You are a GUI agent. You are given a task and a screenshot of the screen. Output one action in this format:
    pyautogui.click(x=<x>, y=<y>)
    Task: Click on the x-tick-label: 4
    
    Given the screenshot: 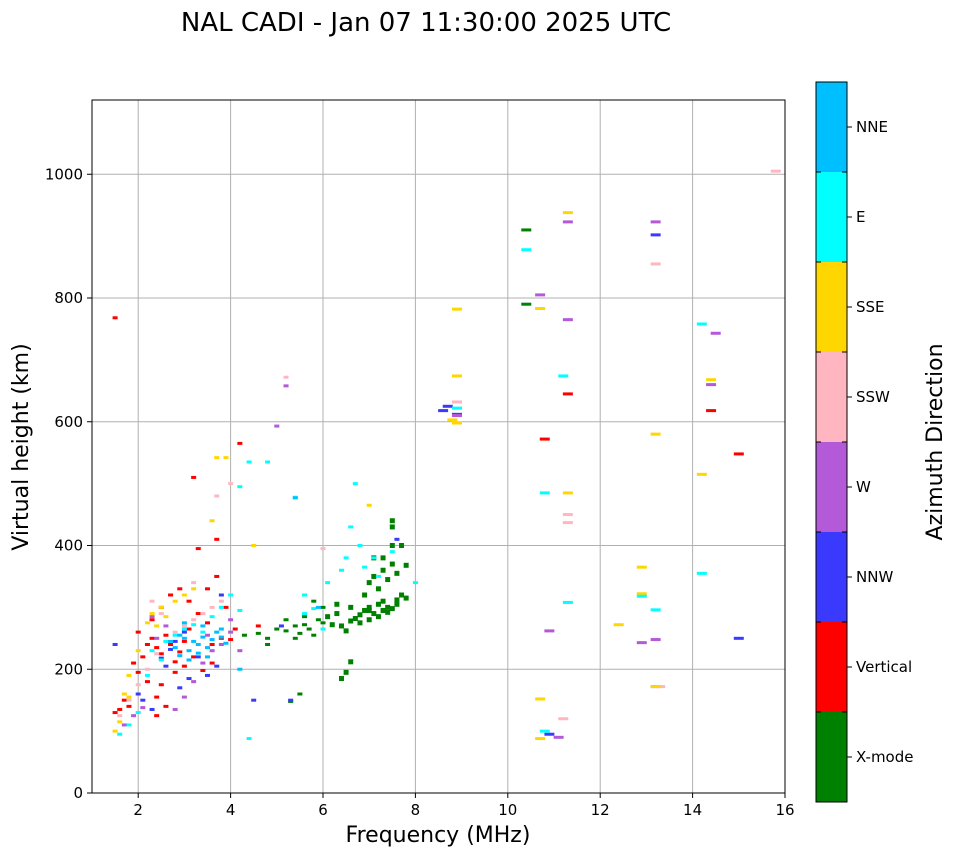 What is the action you would take?
    pyautogui.click(x=231, y=810)
    